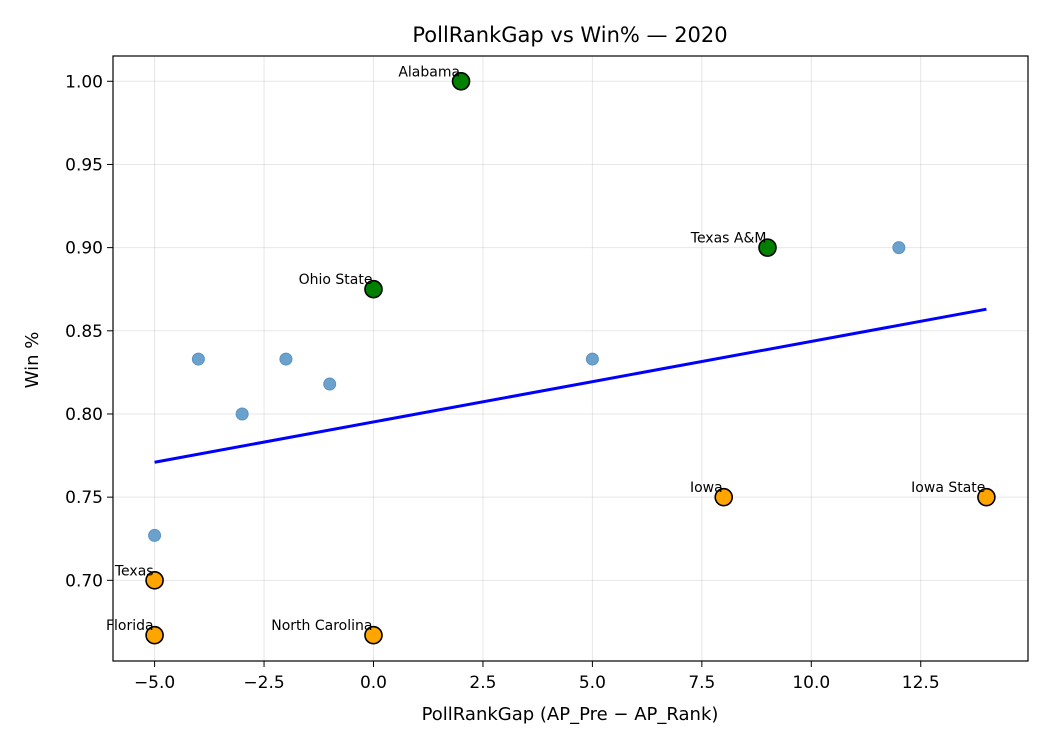  What do you see at coordinates (134, 571) in the screenshot?
I see `point-label: Texas` at bounding box center [134, 571].